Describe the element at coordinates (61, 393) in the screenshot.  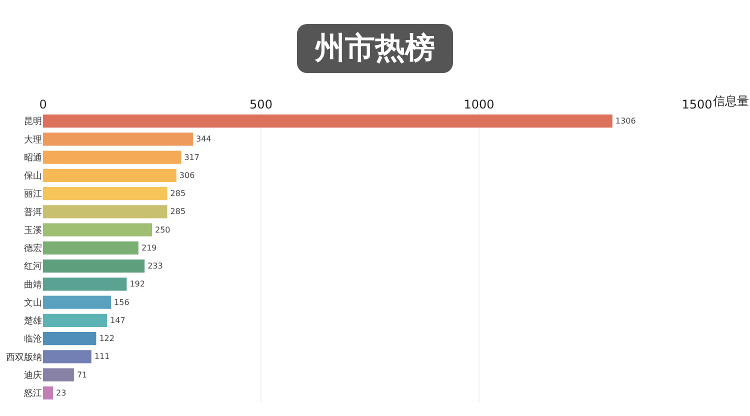
I see `data-label: 23` at that location.